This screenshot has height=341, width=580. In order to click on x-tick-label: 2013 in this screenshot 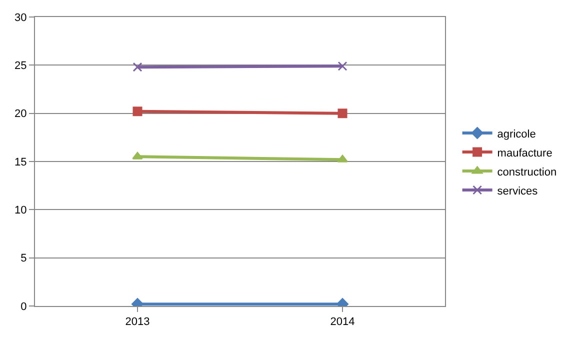, I will do `click(137, 322)`.